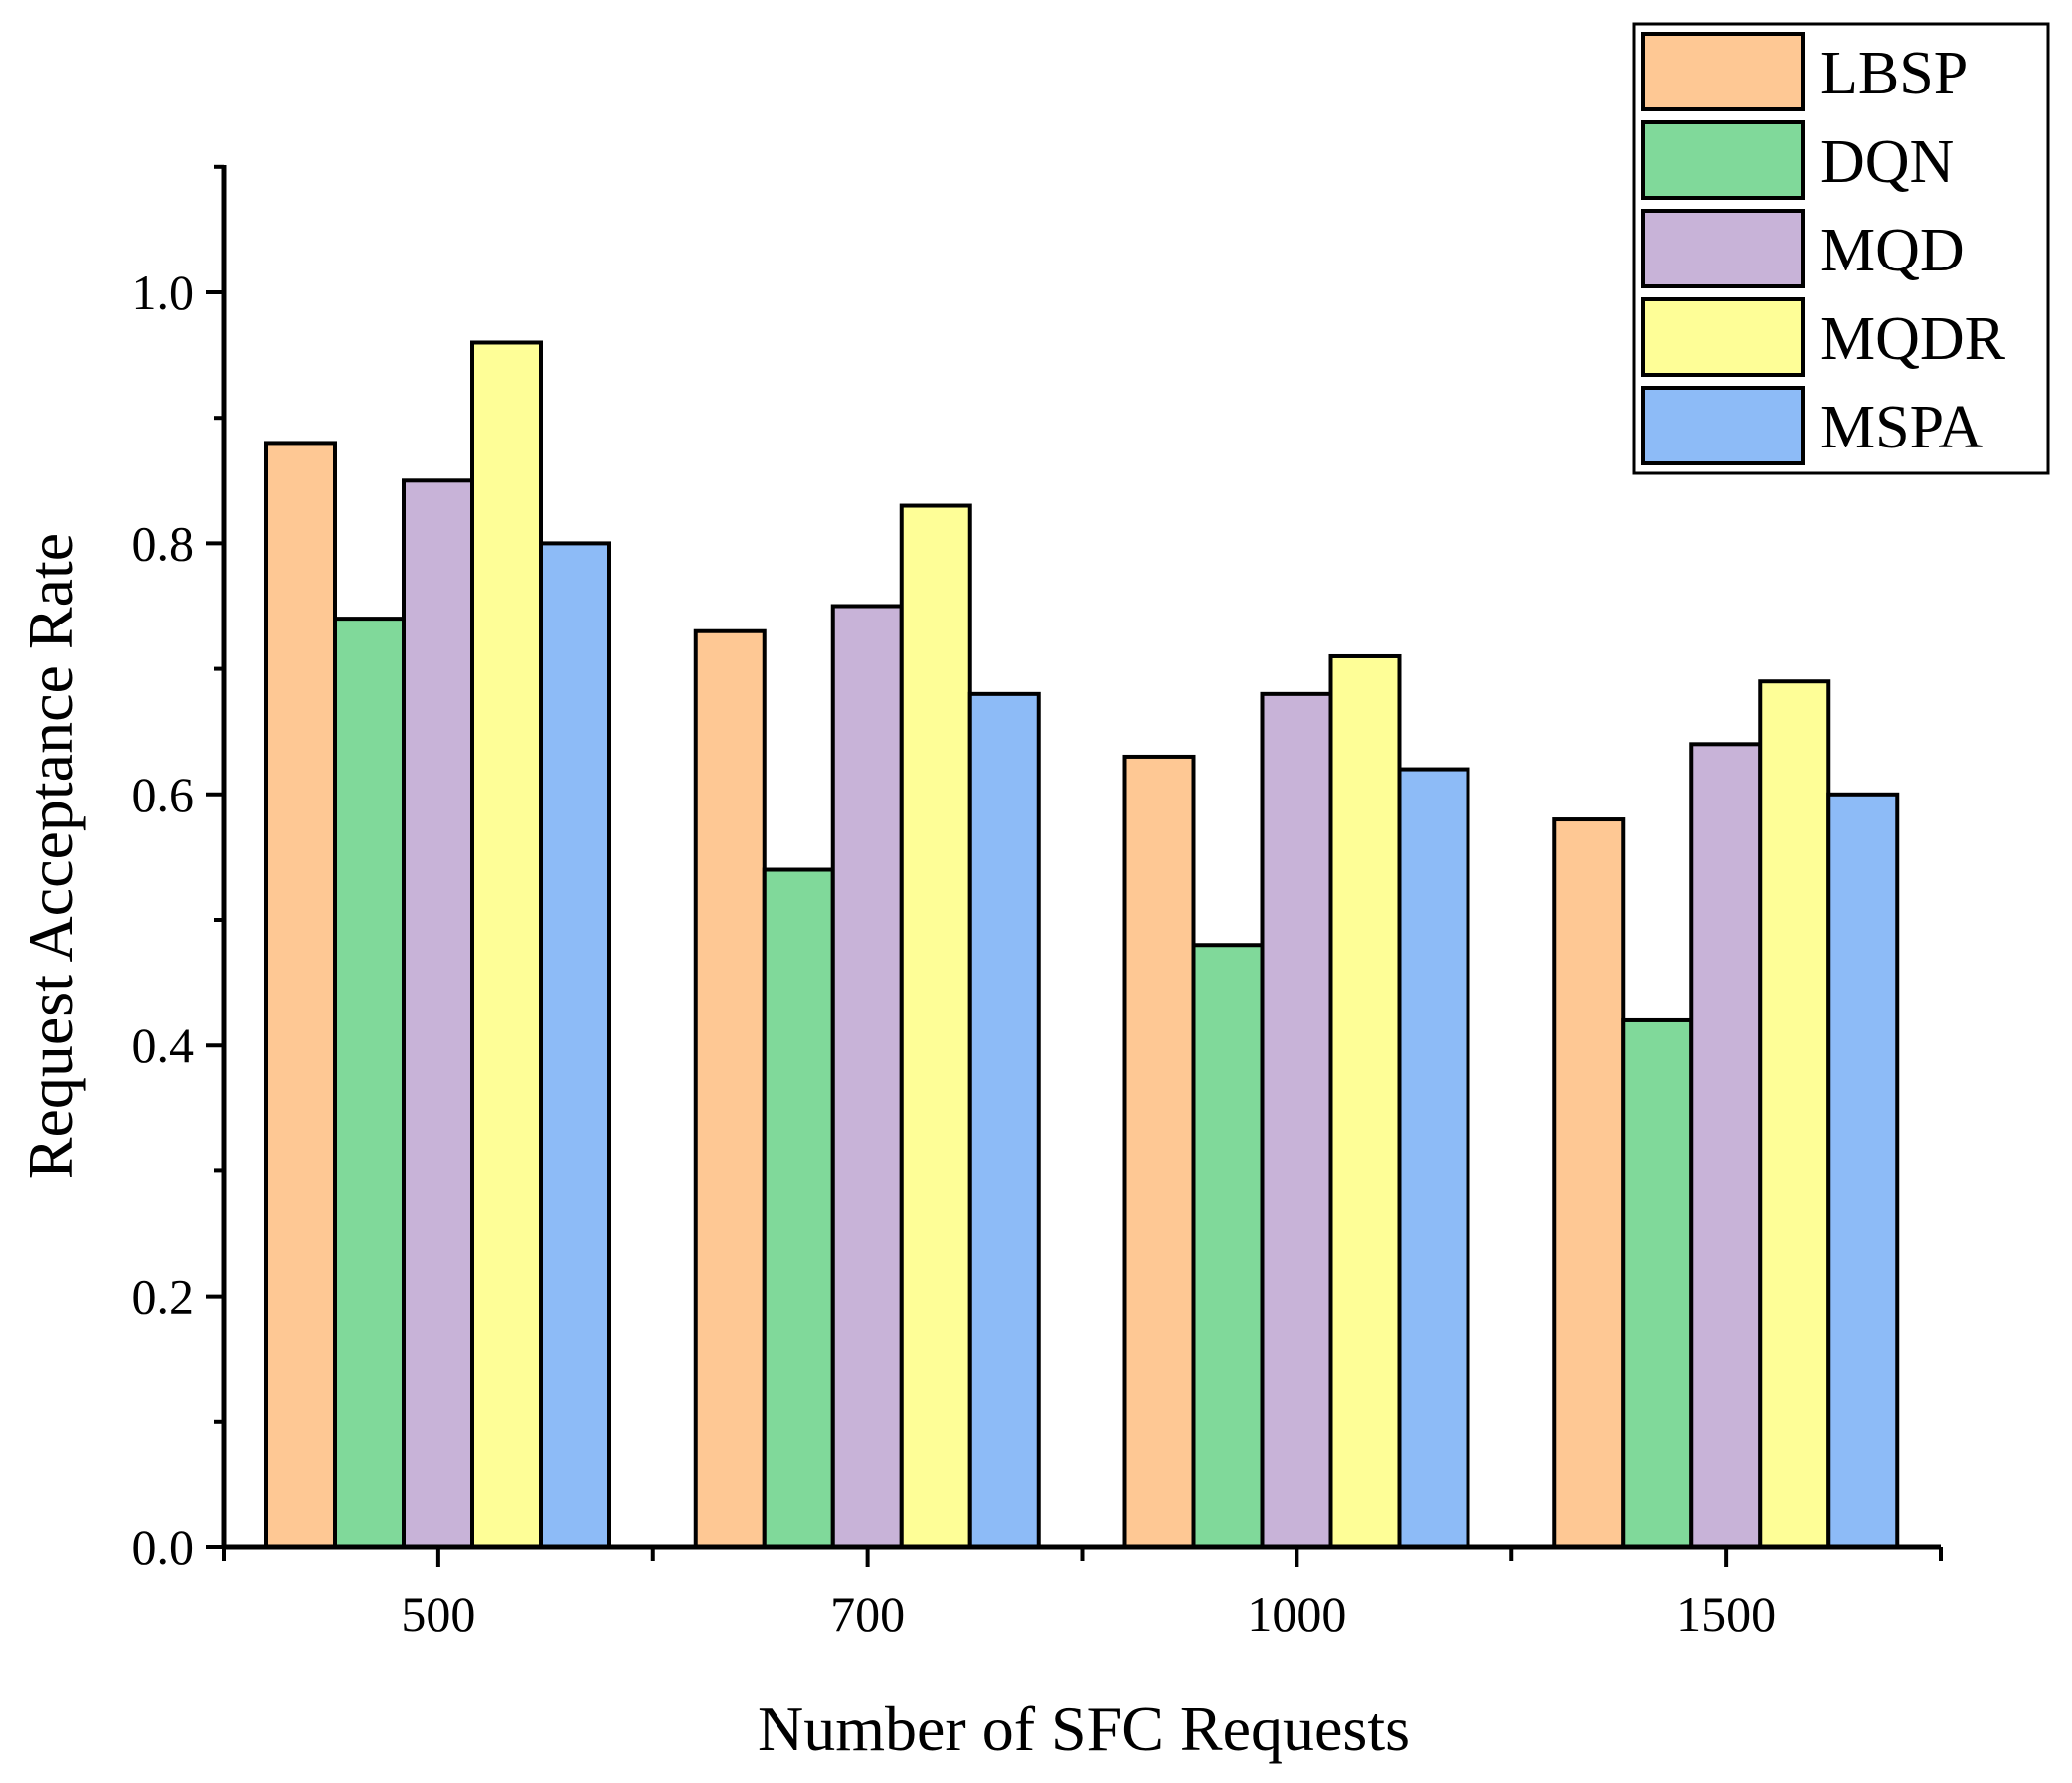  What do you see at coordinates (438, 1614) in the screenshot?
I see `x-tick-label: 500` at bounding box center [438, 1614].